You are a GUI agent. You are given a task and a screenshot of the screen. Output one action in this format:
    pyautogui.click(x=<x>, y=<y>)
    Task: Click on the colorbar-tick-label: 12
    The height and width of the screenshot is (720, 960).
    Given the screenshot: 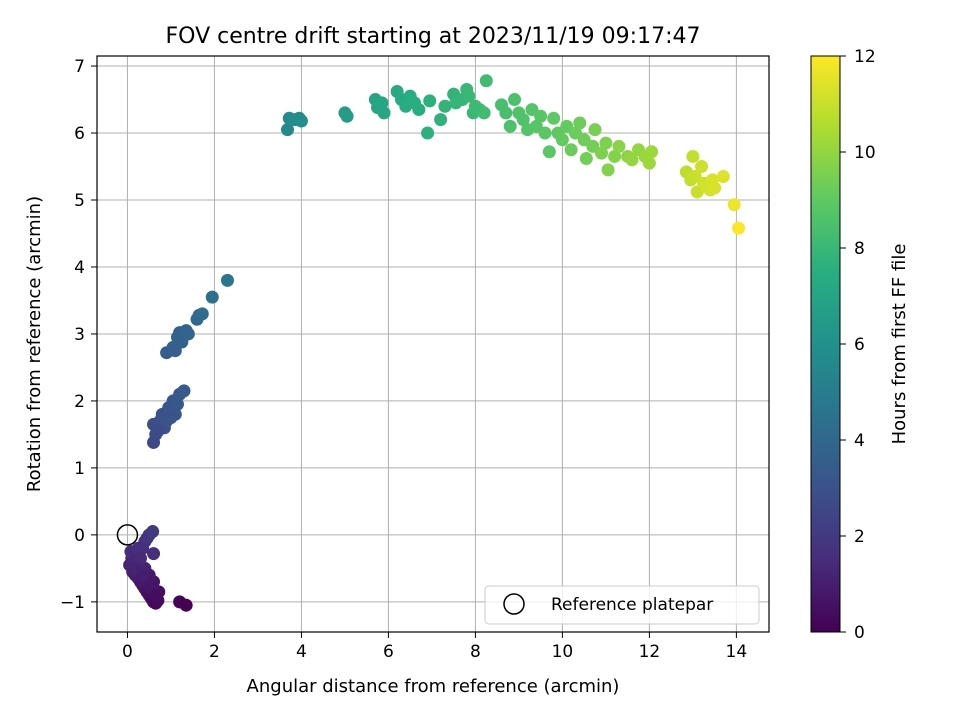 What is the action you would take?
    pyautogui.click(x=865, y=57)
    